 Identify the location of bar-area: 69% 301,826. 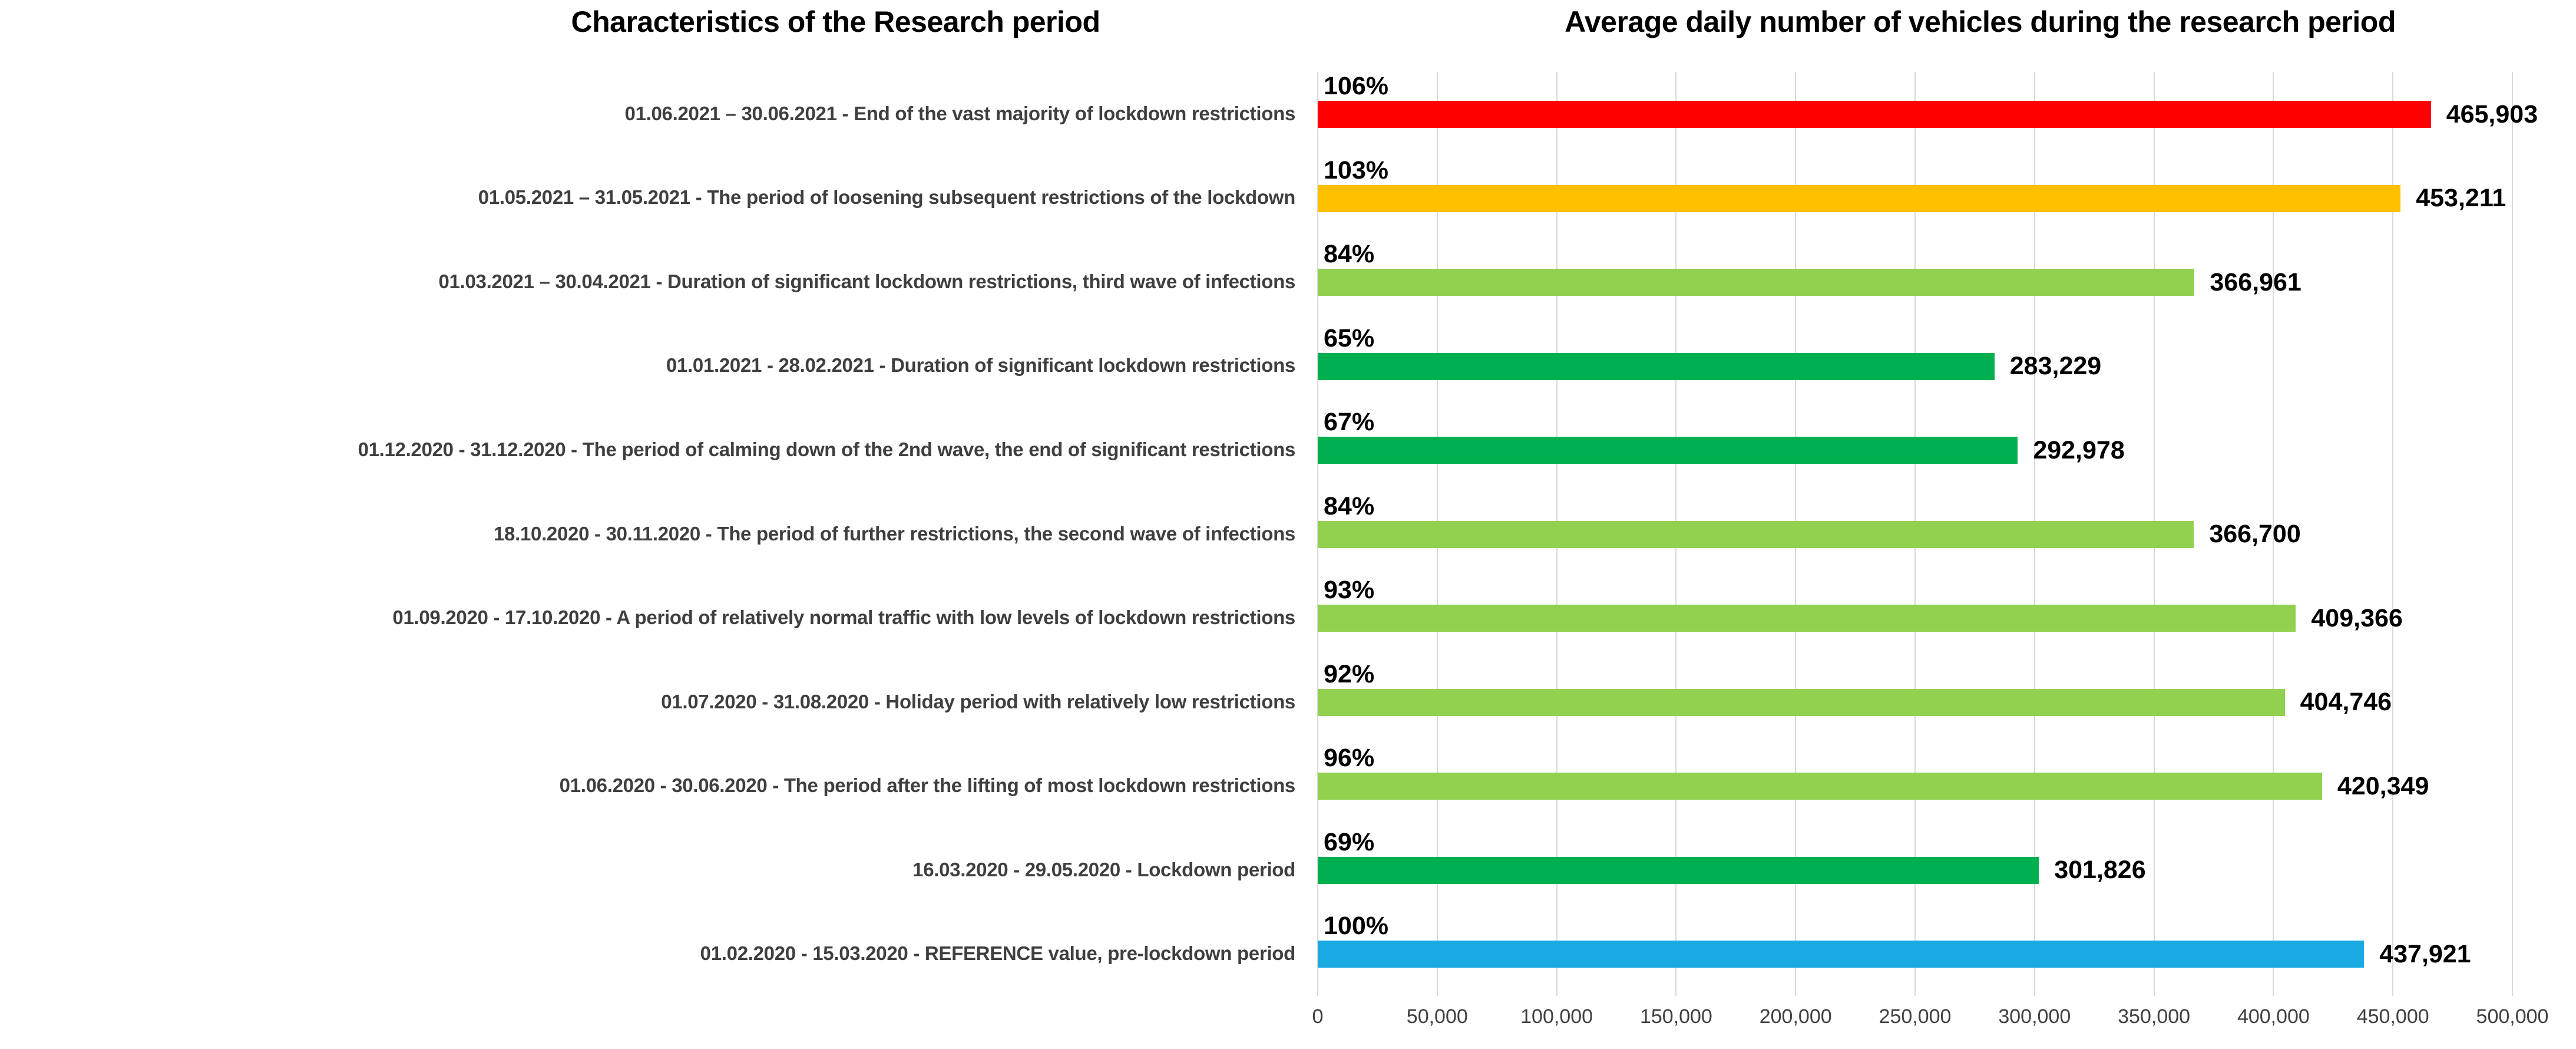
(1915, 870).